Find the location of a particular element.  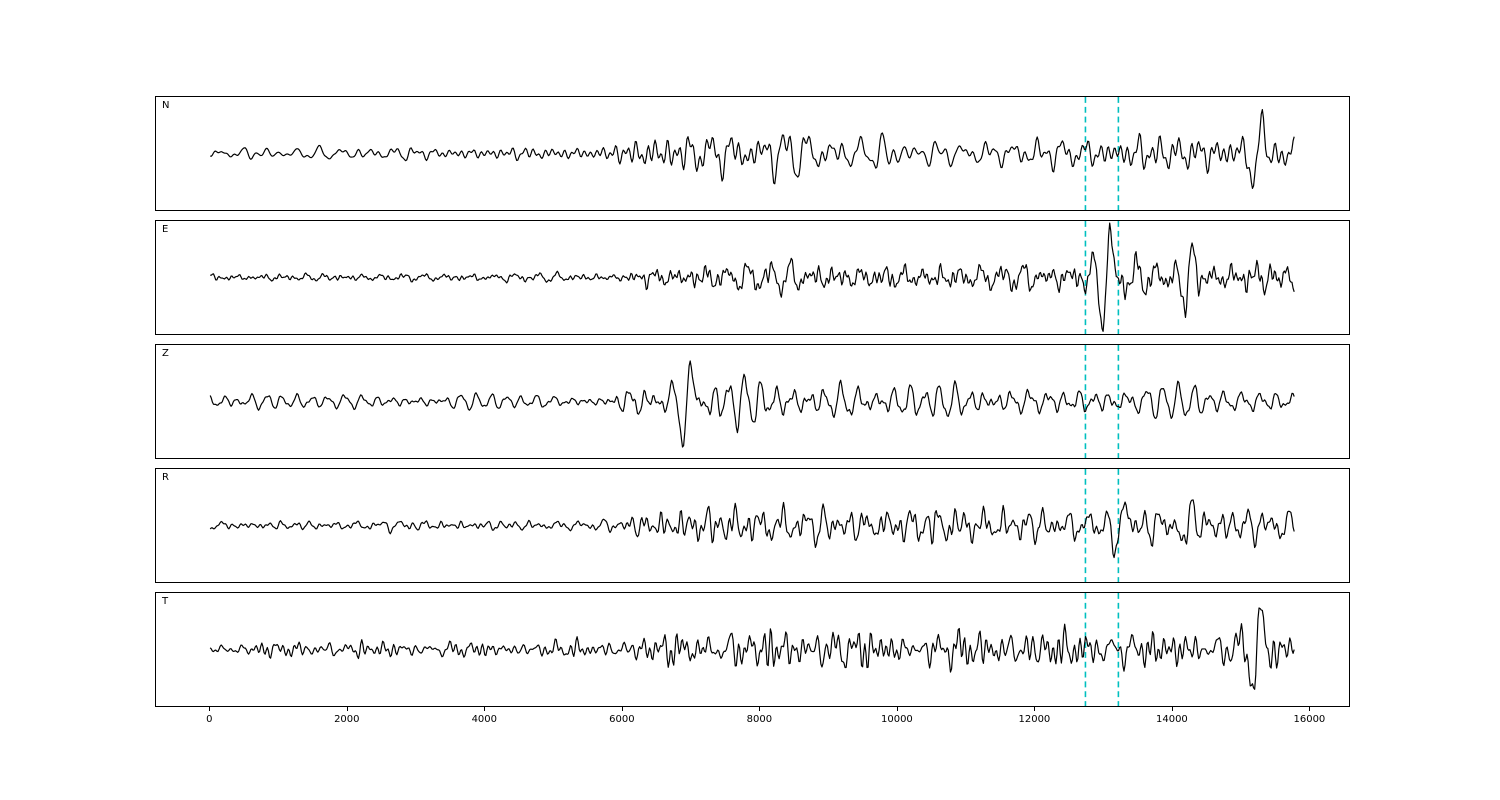

waveform-panel-n: N is located at coordinates (752, 153).